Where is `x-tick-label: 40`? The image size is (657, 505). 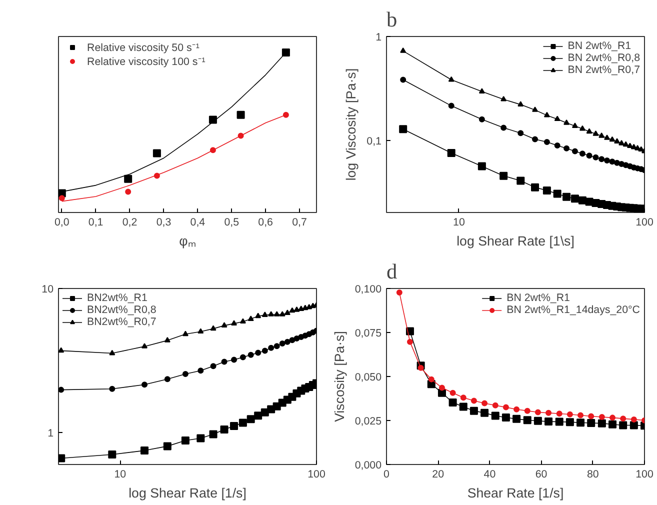 x-tick-label: 40 is located at coordinates (490, 474).